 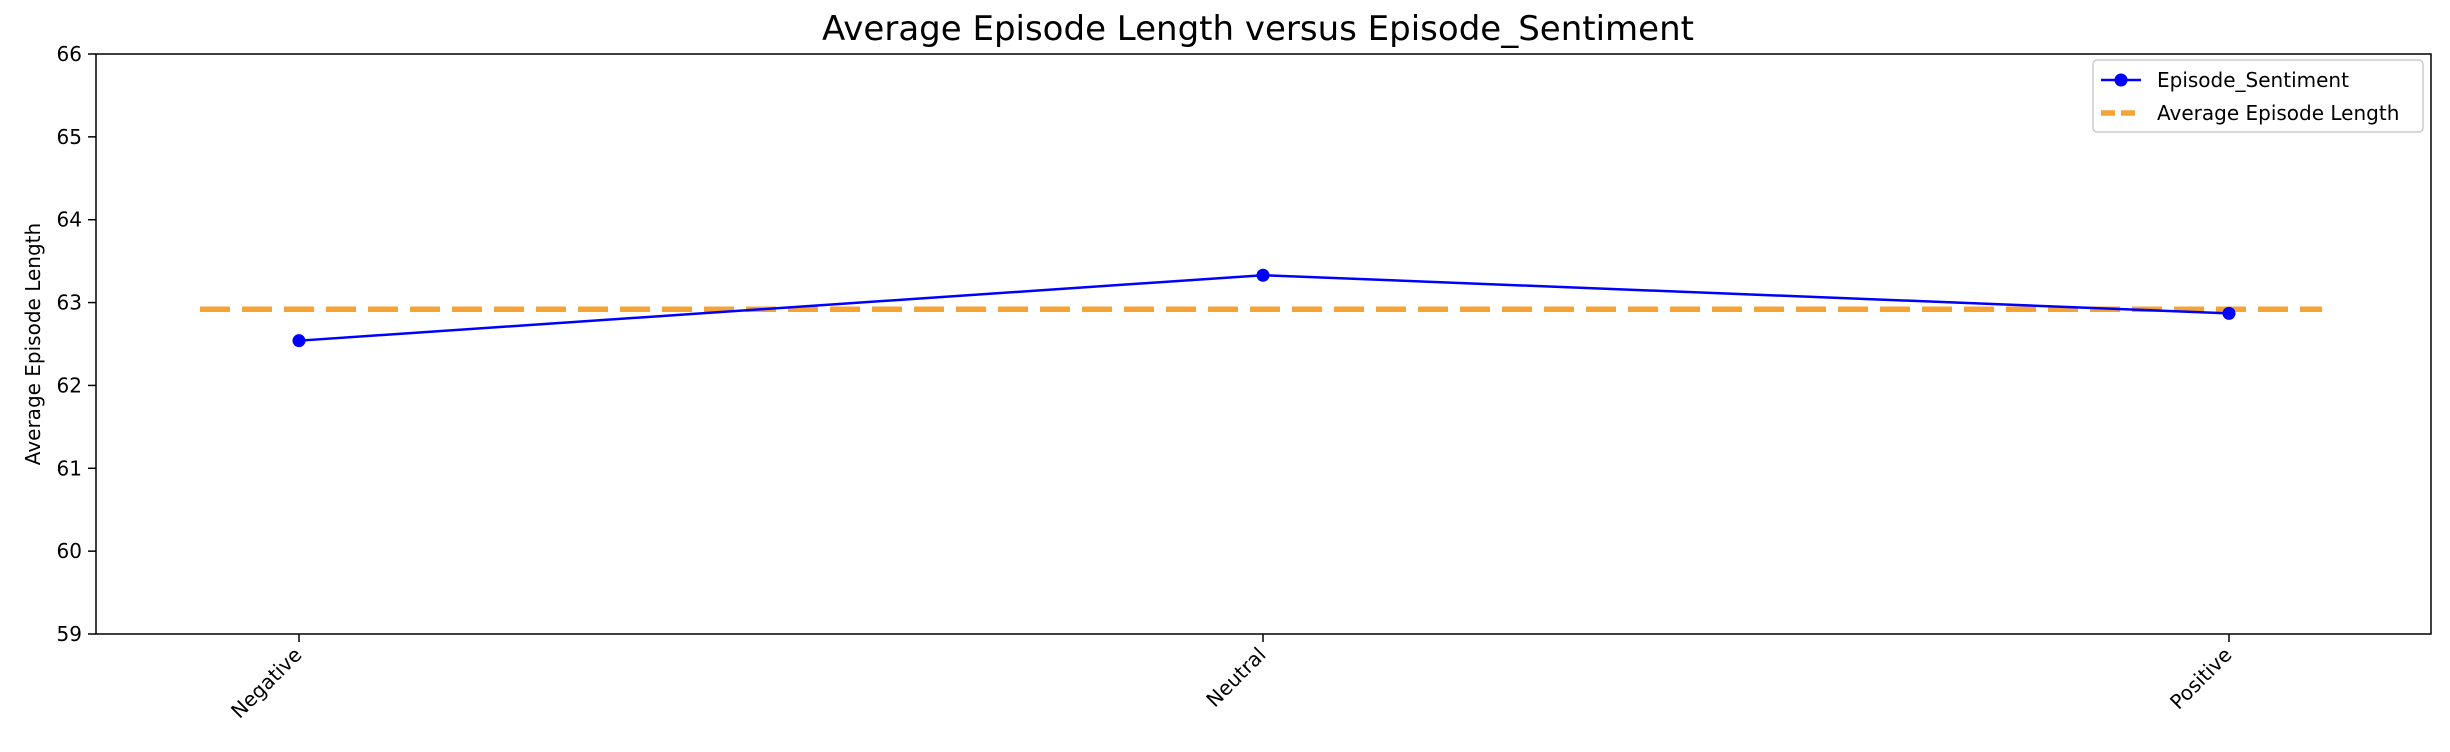 I want to click on y-tick-label: 65, so click(x=69, y=137).